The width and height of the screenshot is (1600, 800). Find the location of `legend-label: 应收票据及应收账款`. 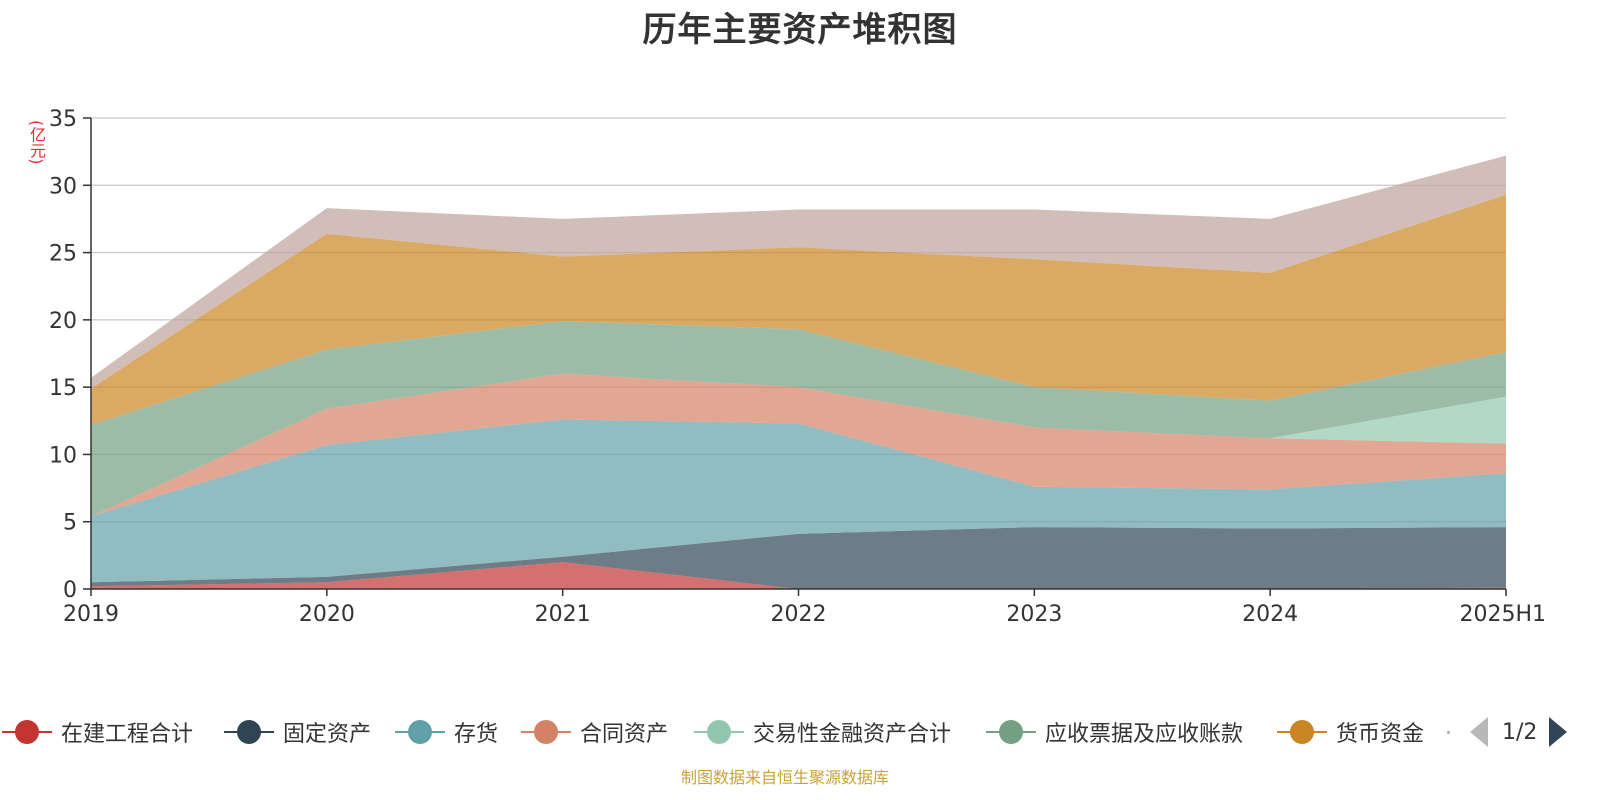

legend-label: 应收票据及应收账款 is located at coordinates (1144, 734).